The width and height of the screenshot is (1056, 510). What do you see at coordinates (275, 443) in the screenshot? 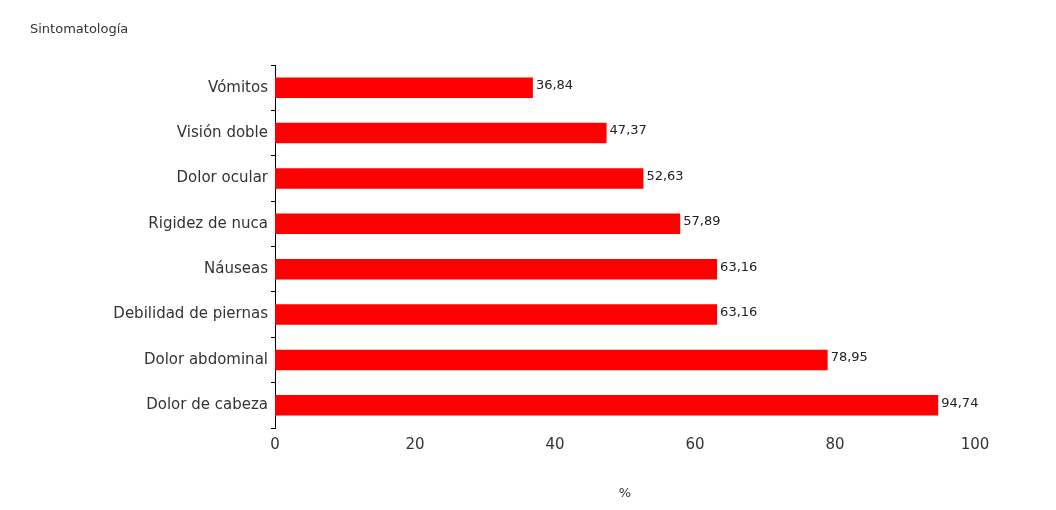
I see `x-tick-label: 0` at bounding box center [275, 443].